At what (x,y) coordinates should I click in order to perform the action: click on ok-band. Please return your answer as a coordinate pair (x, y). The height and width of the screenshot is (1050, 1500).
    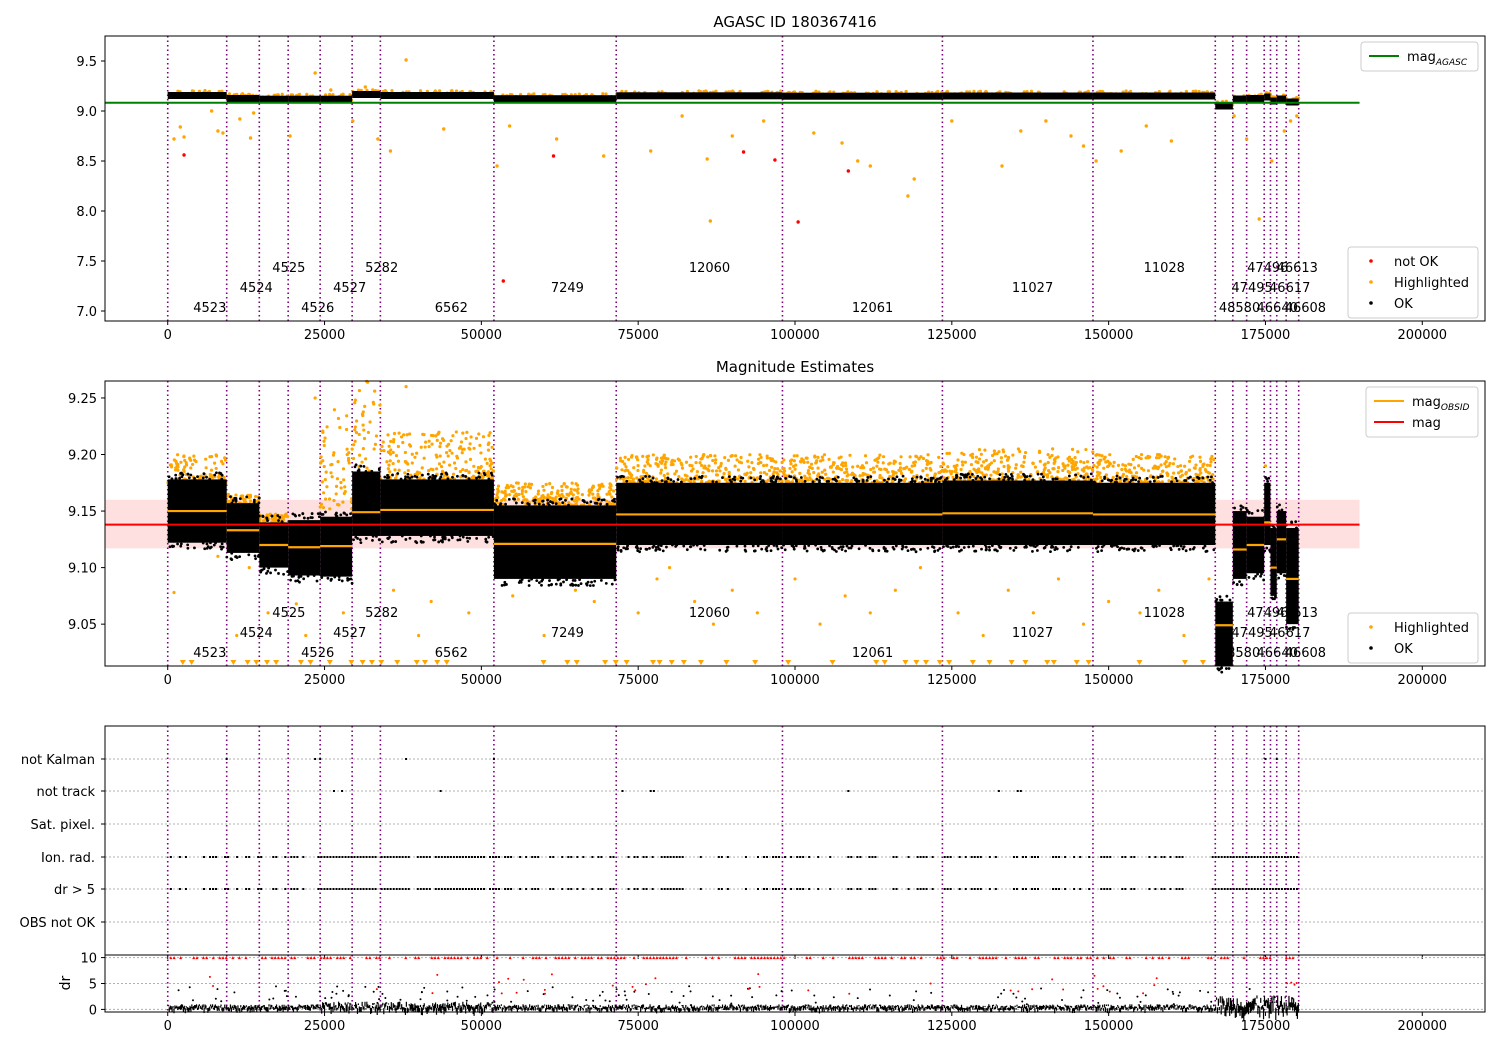
    Looking at the image, I should click on (1273, 101).